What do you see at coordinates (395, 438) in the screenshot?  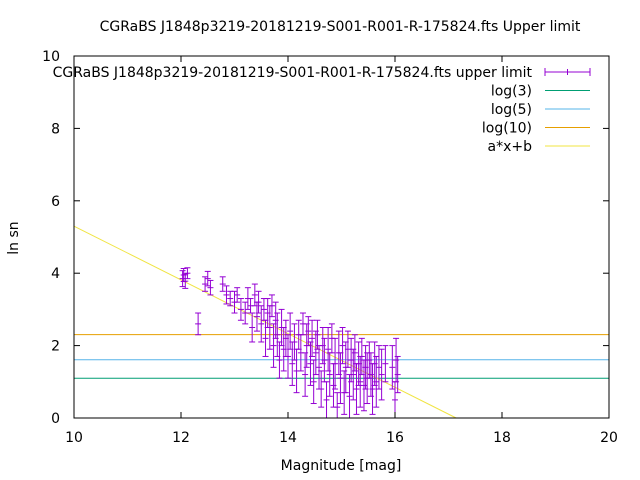 I see `x-tick-label: 16` at bounding box center [395, 438].